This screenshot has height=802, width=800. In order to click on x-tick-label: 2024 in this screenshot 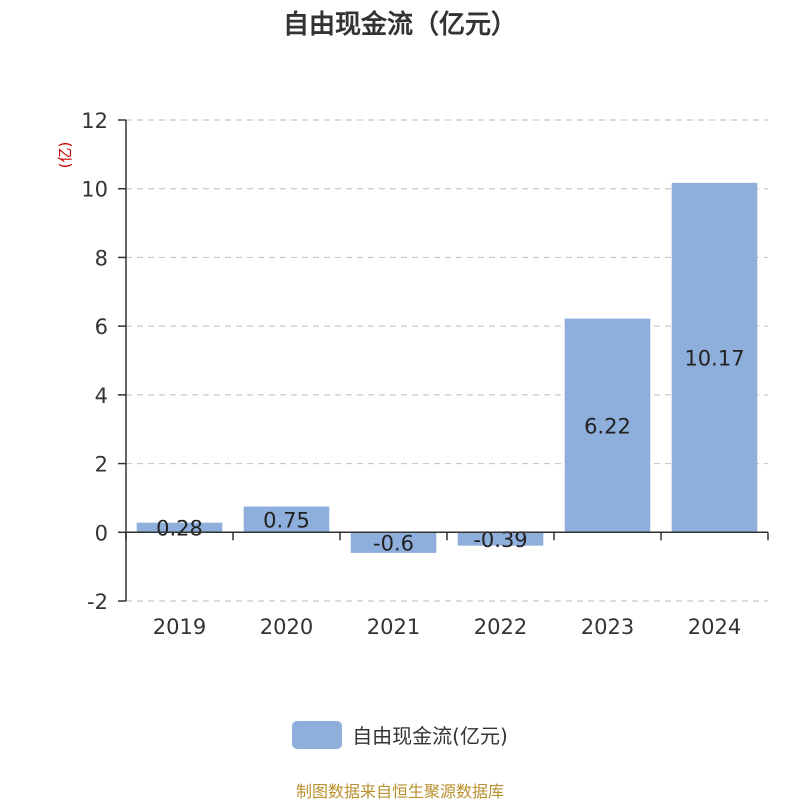, I will do `click(714, 627)`.